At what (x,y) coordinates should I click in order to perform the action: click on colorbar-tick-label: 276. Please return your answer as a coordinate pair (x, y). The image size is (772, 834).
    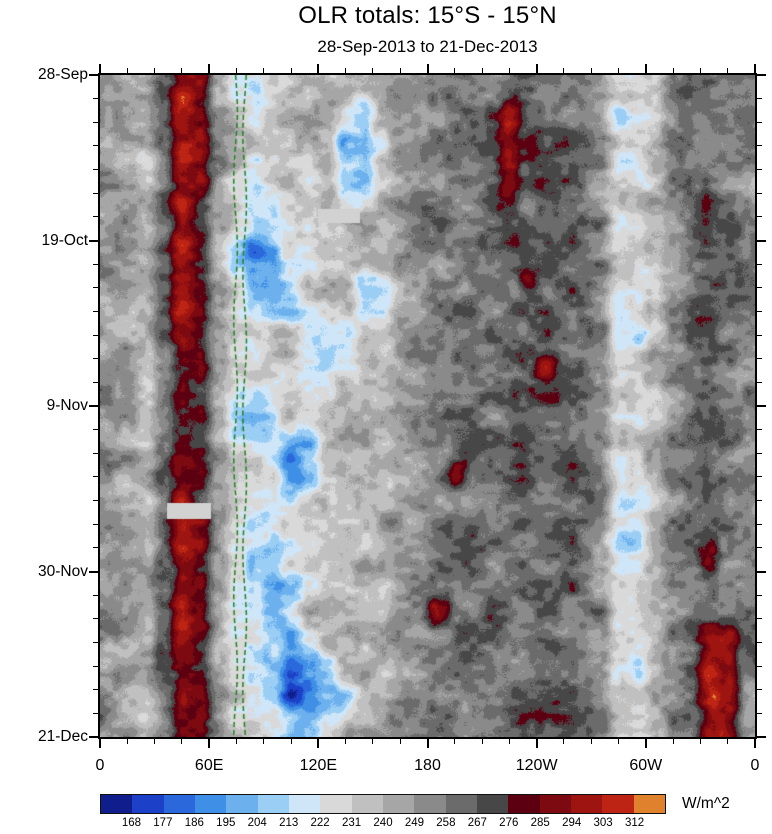
    Looking at the image, I should click on (509, 823).